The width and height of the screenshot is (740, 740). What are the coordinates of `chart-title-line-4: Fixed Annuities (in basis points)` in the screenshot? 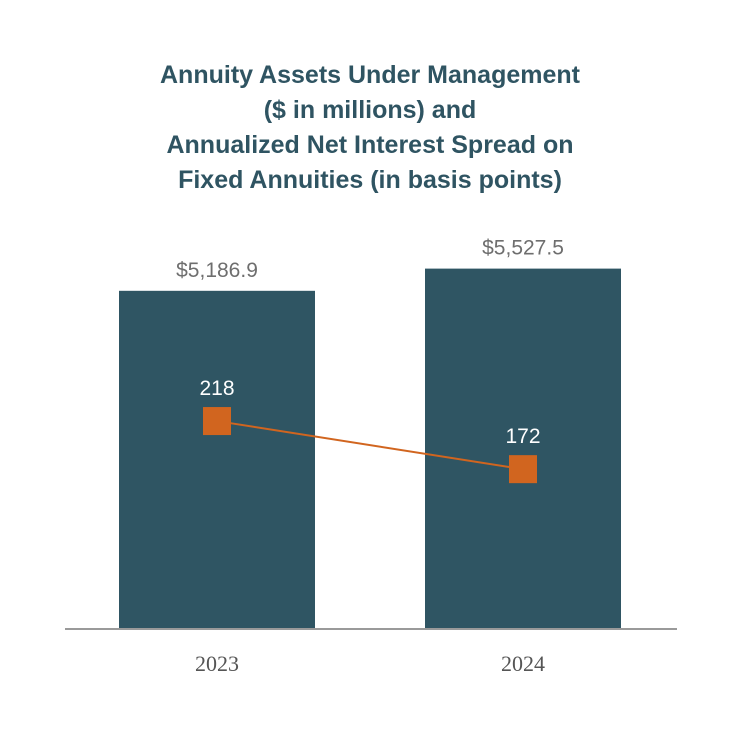 It's located at (370, 180).